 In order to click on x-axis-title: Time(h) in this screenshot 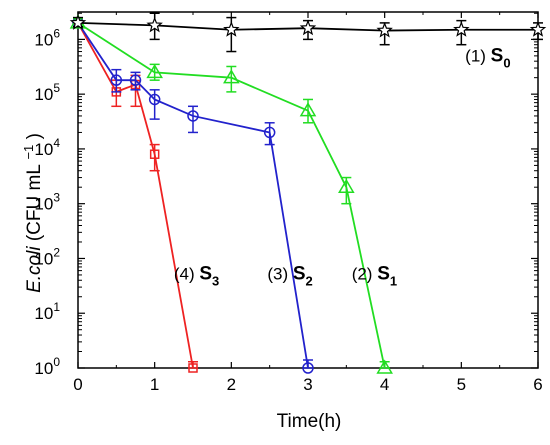, I will do `click(309, 421)`.